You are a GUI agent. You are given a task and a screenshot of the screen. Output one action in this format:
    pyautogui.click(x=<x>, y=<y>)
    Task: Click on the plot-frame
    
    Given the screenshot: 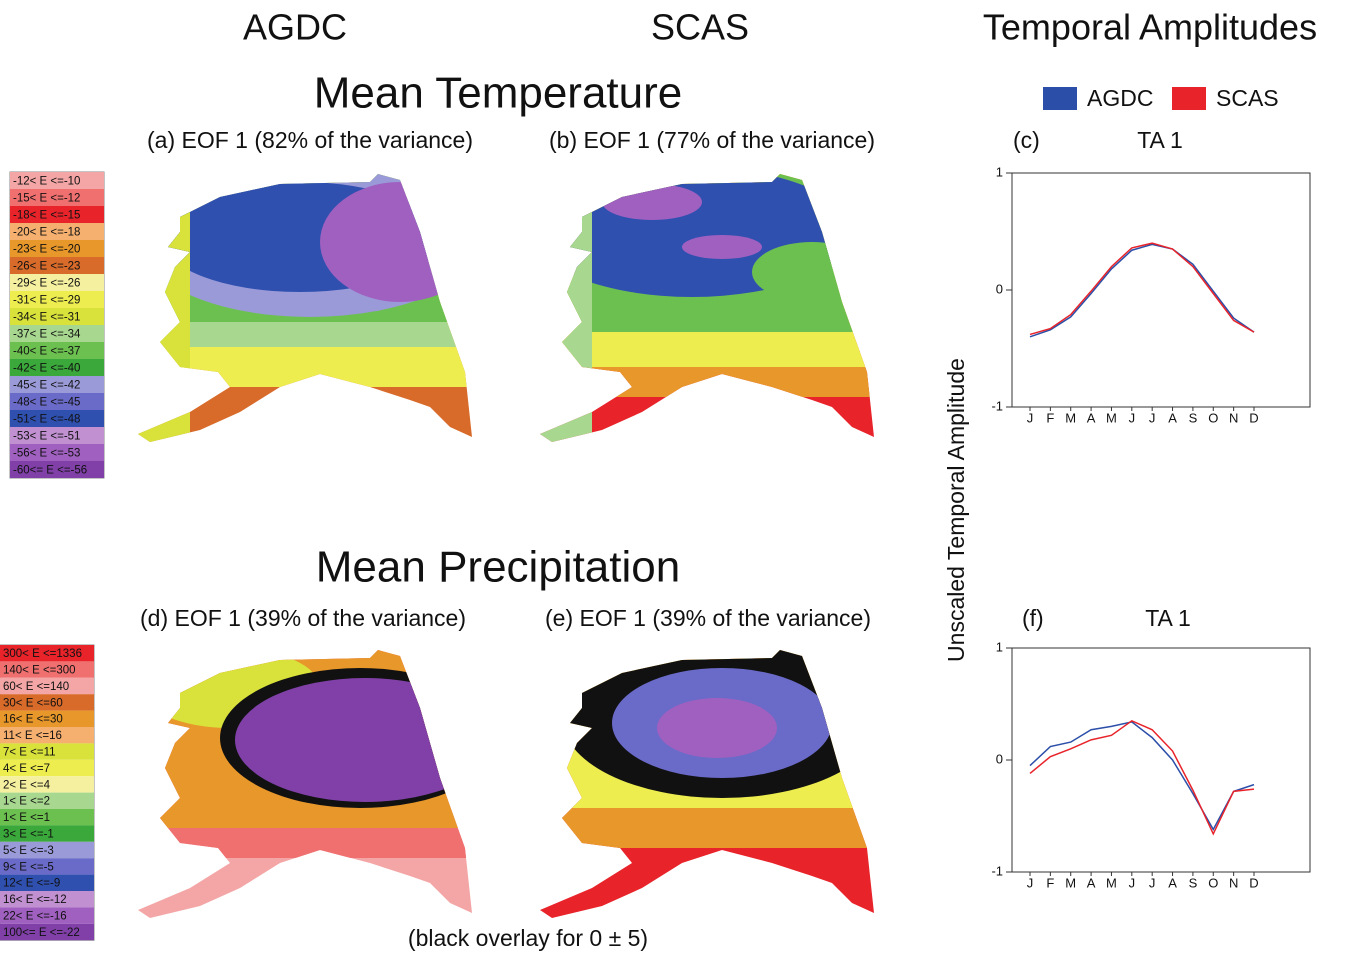 What is the action you would take?
    pyautogui.click(x=1161, y=290)
    